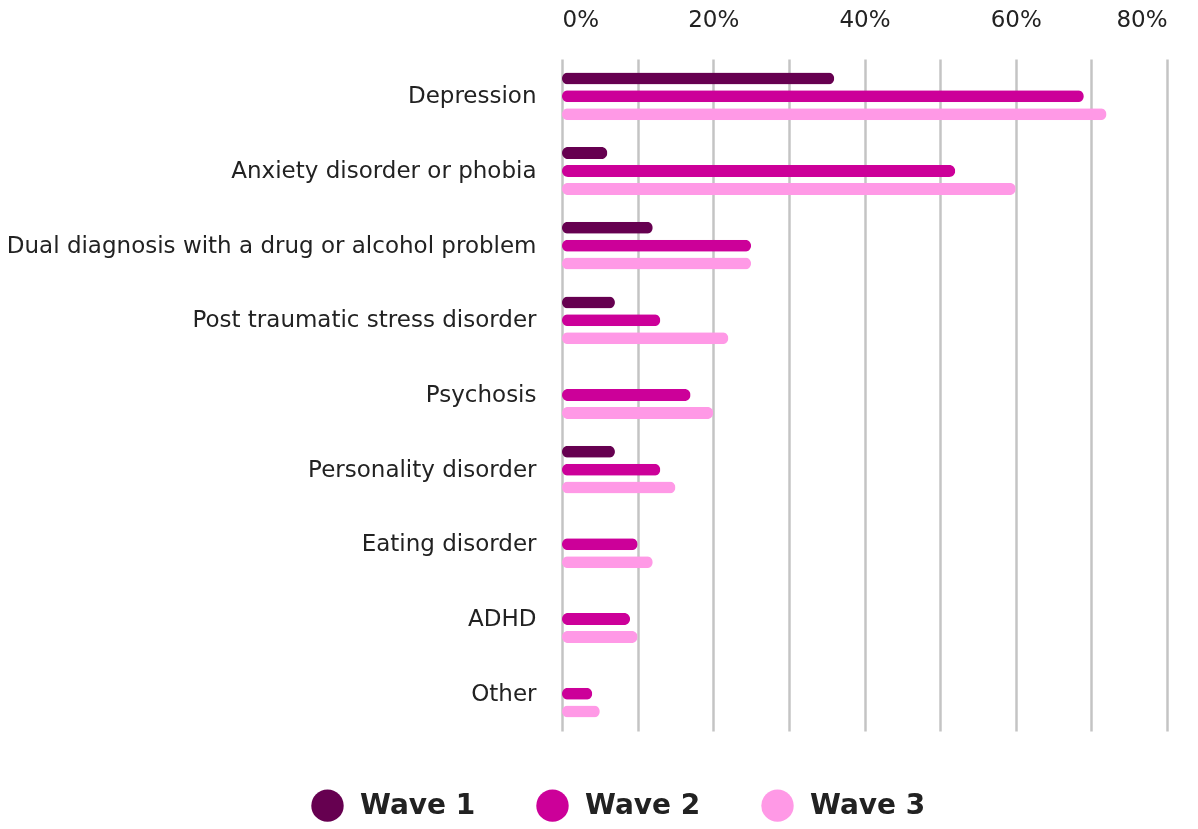  Describe the element at coordinates (384, 170) in the screenshot. I see `y-tick-label: Anxiety disorder or phobia` at that location.